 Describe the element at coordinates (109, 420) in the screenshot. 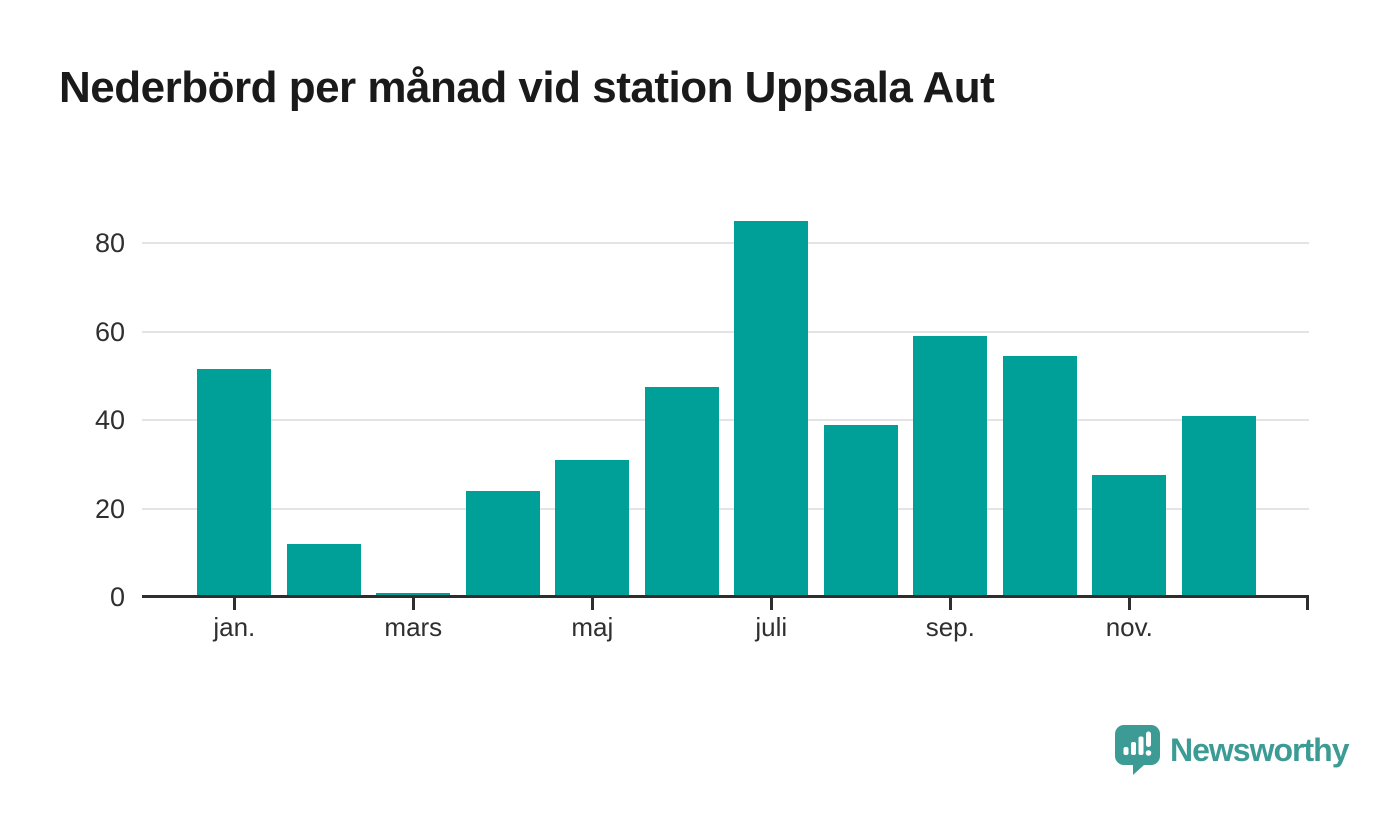

I see `y-axis-label-40: 40` at that location.